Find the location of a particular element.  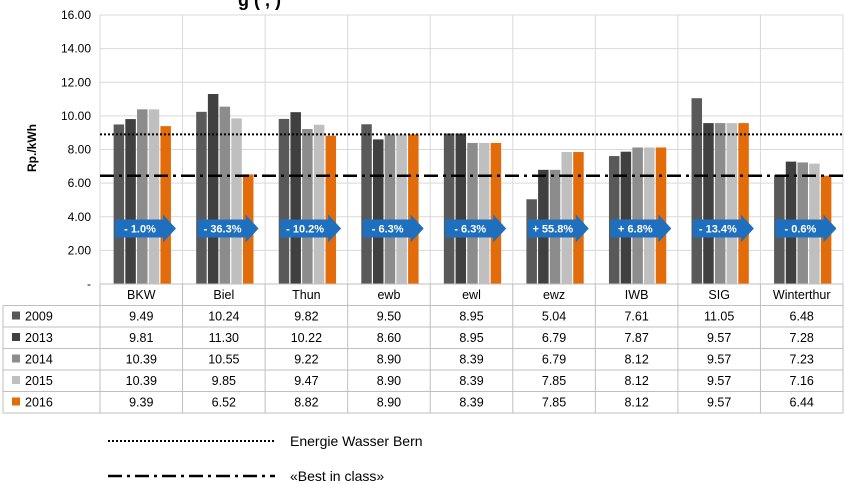

change-label: + 6.8% is located at coordinates (635, 230).